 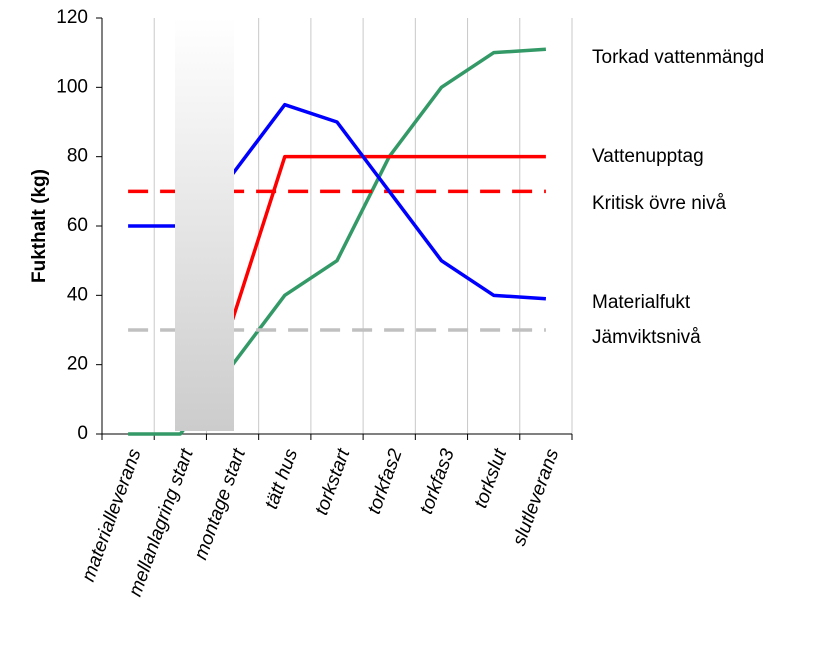 What do you see at coordinates (72, 86) in the screenshot?
I see `y-tick-label: 100` at bounding box center [72, 86].